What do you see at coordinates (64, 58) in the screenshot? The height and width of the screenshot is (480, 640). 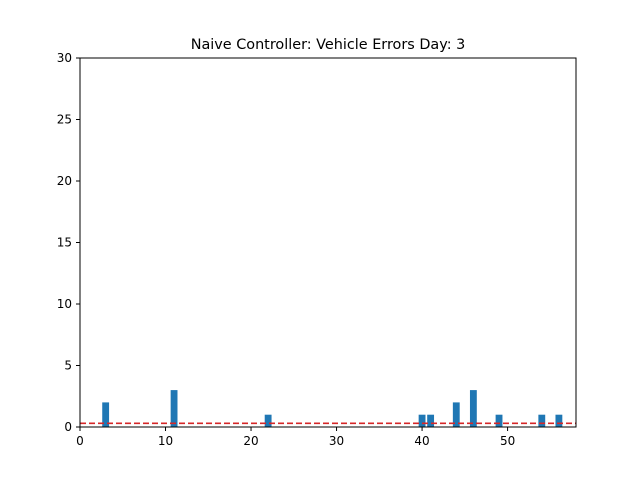 I see `y-tick-label: 30` at bounding box center [64, 58].